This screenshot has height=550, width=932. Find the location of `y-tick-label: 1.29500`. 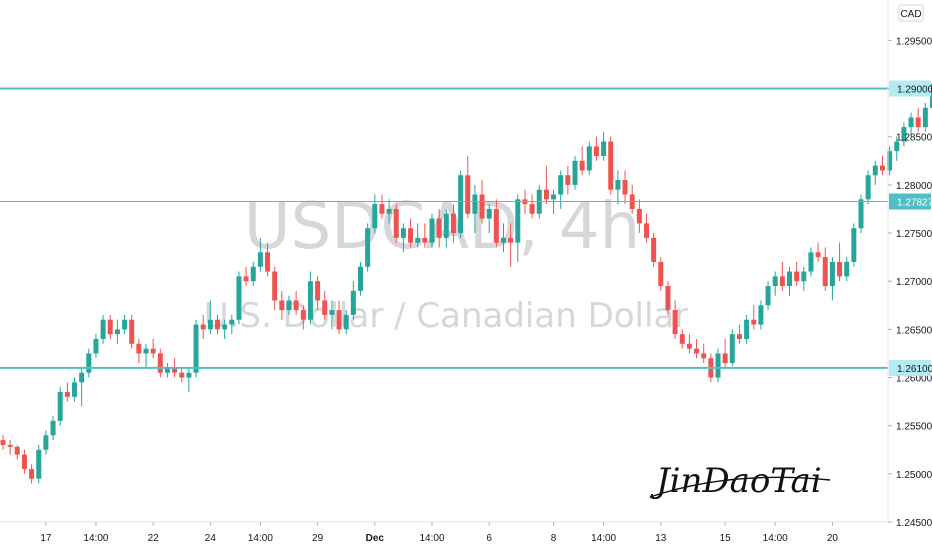

y-tick-label: 1.29500 is located at coordinates (914, 41).